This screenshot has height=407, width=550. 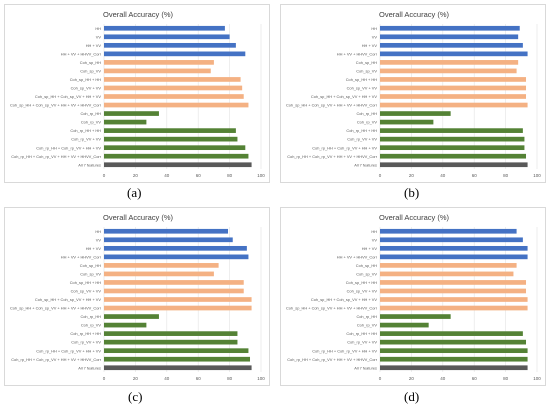 I want to click on panel-label: (d), so click(x=412, y=396).